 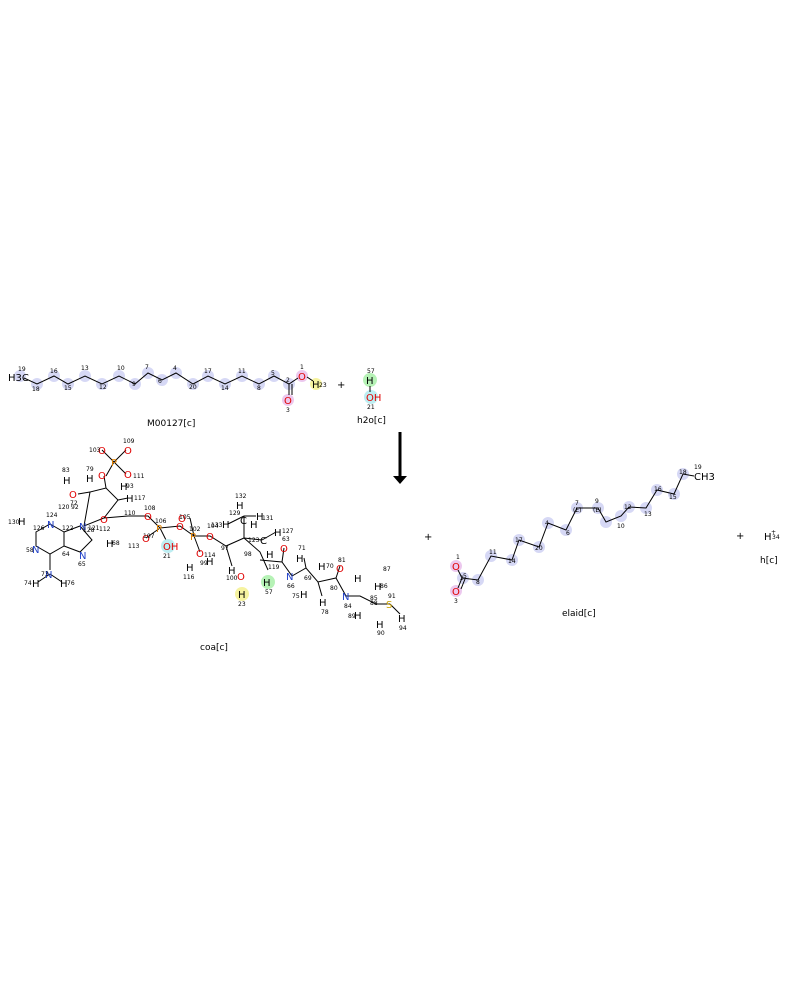 I want to click on atom-number: 18, so click(x=683, y=472).